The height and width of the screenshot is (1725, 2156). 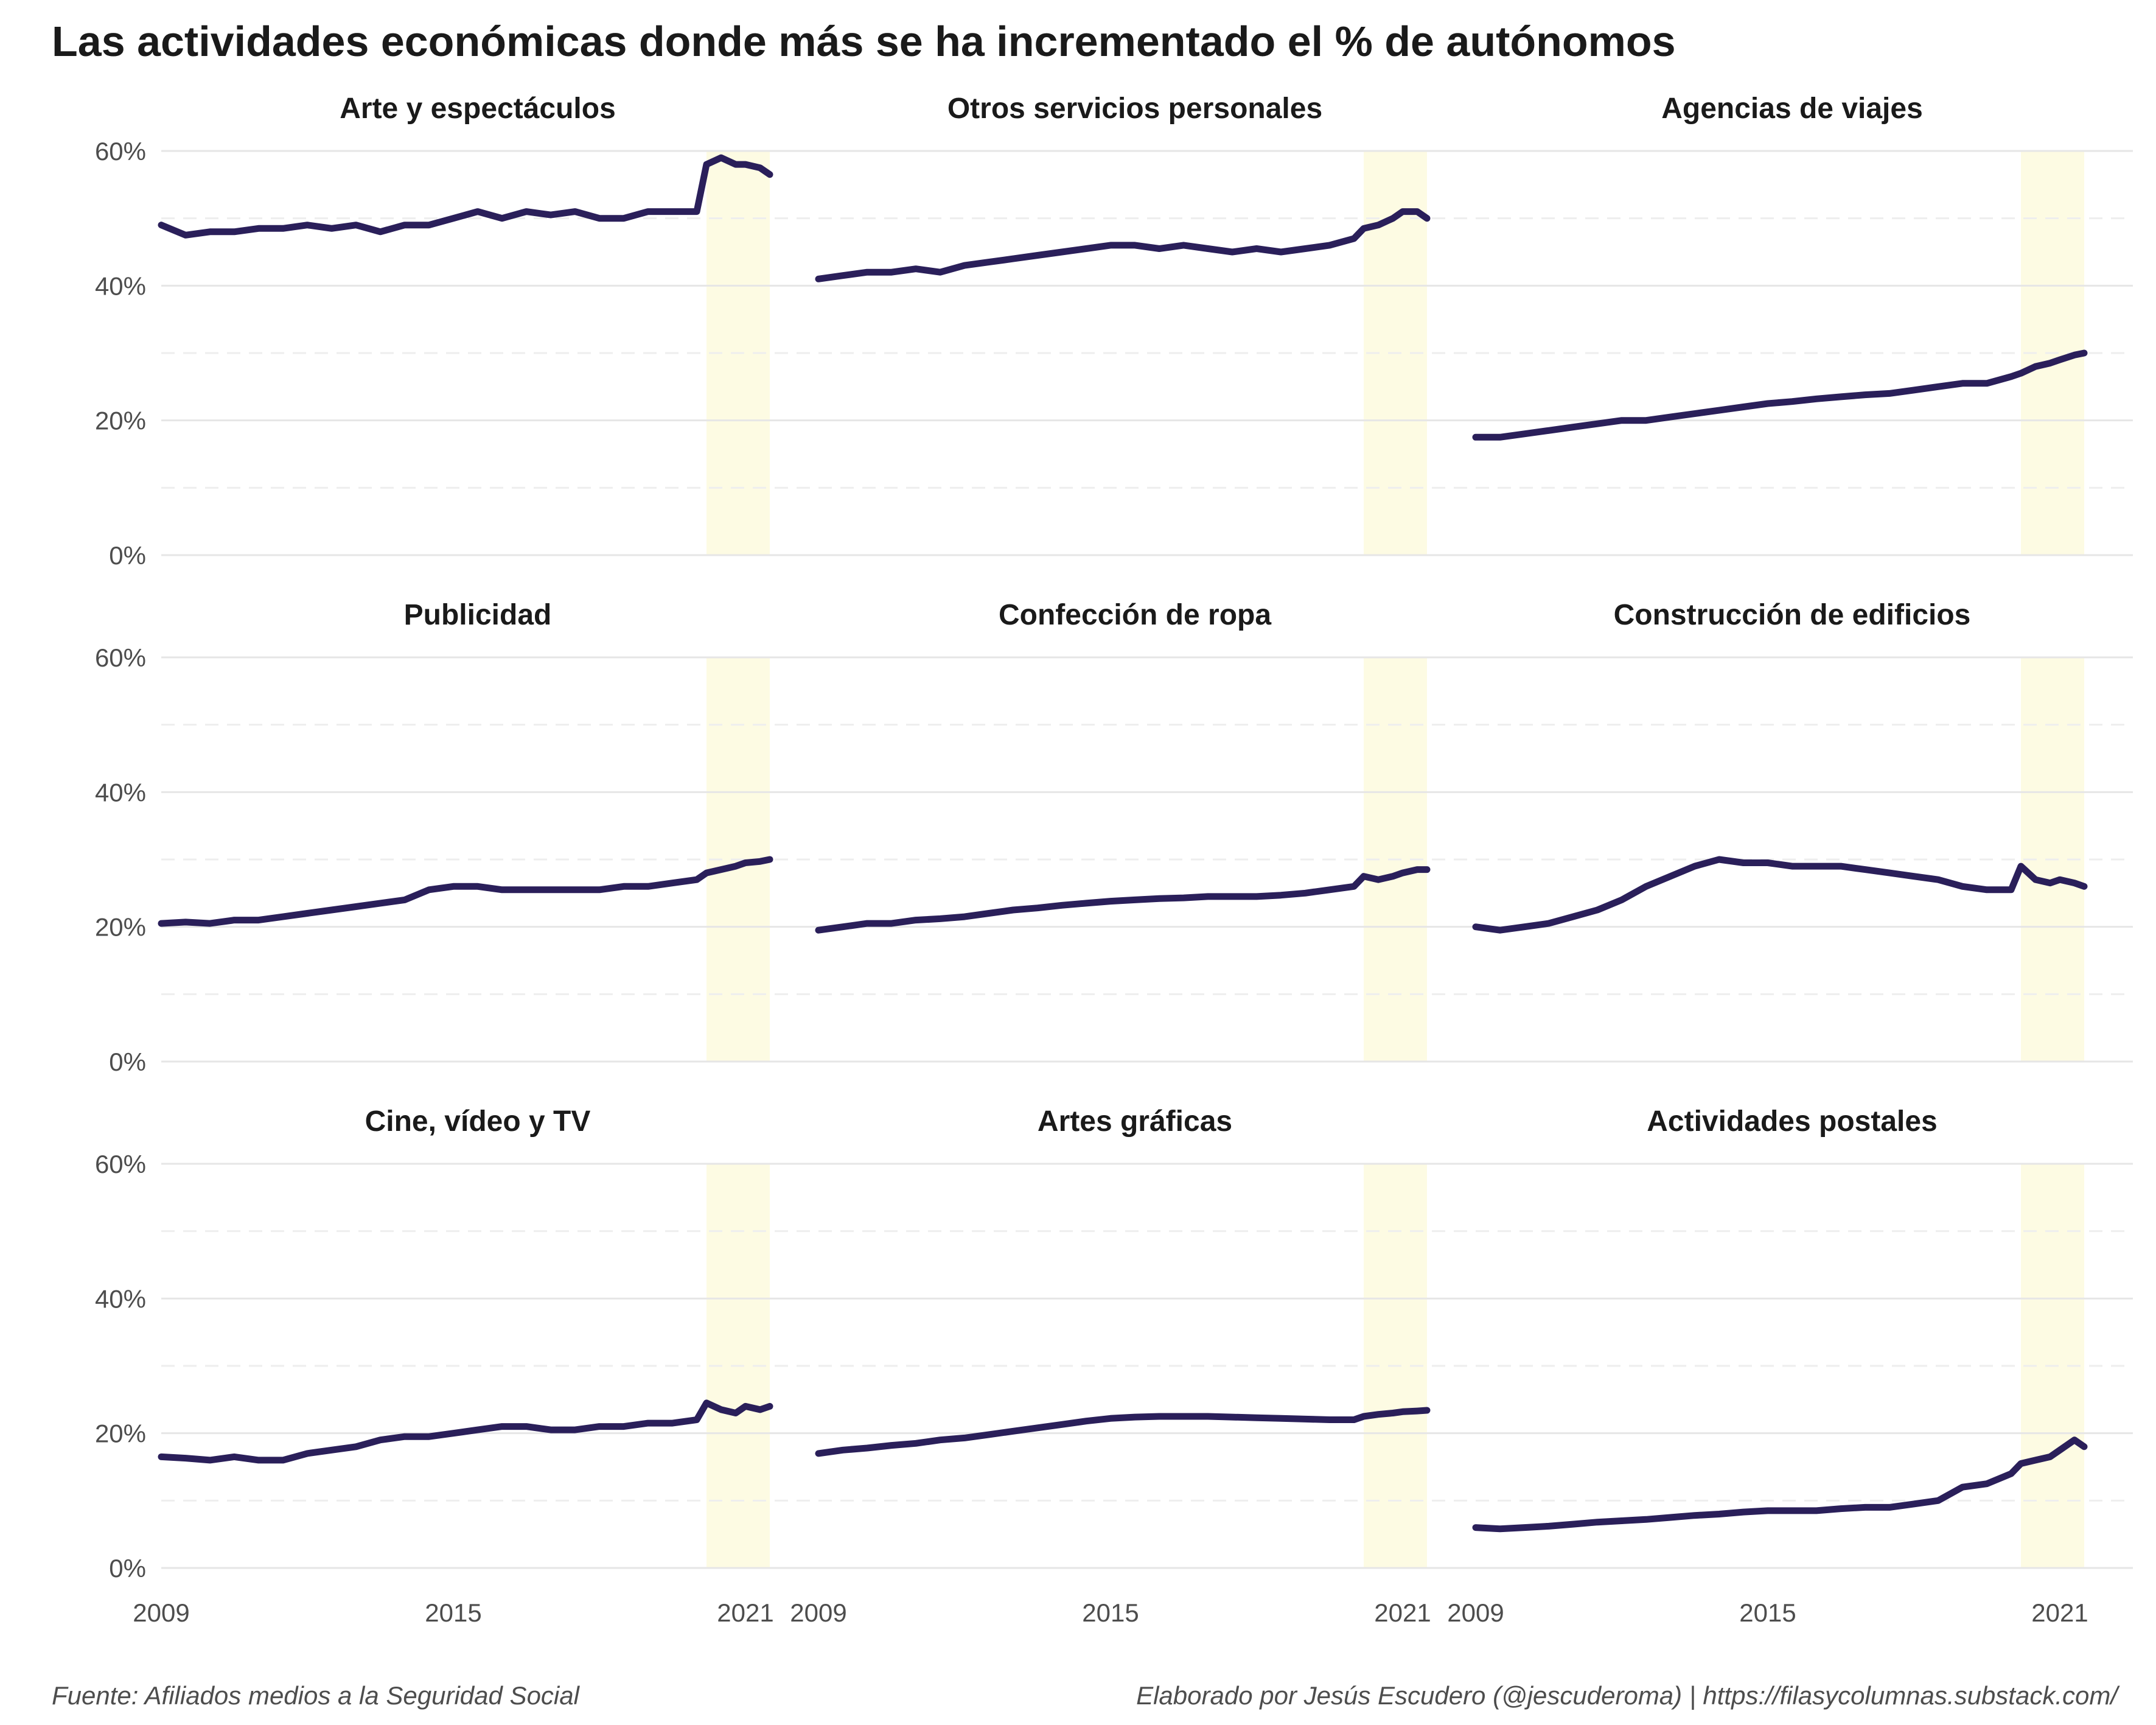 I want to click on panel-title: Construcción de edificios, so click(x=1792, y=615).